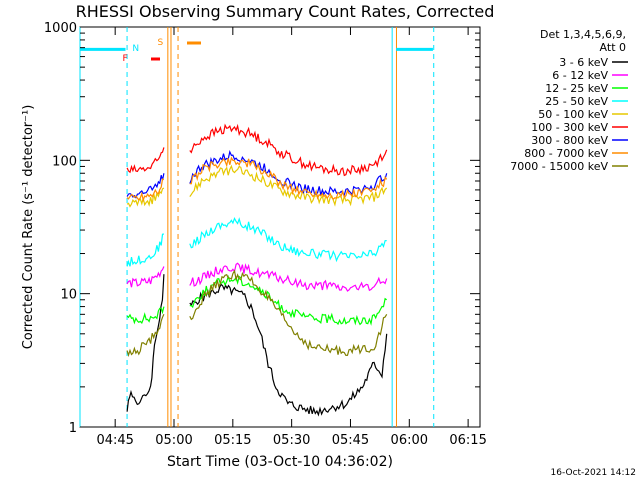 This screenshot has height=480, width=640. I want to click on timestamp: 16-Oct-2021 14:12, so click(593, 473).